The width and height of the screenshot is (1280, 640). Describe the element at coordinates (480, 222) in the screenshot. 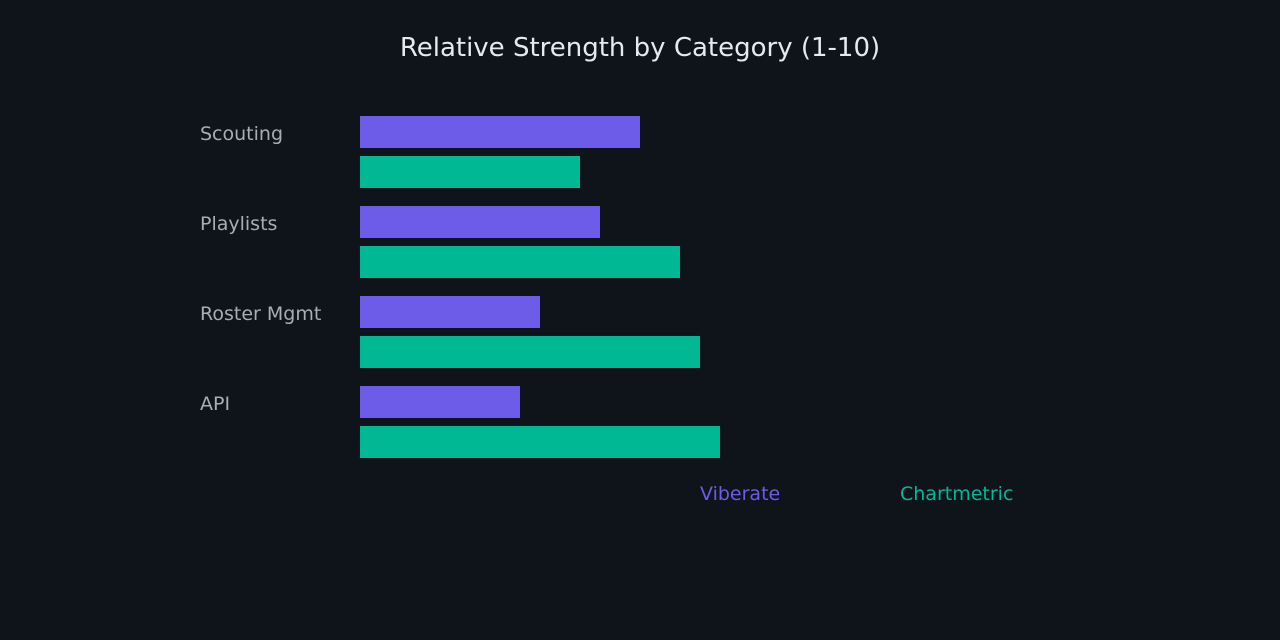

I see `bar-viberate-playlists` at that location.